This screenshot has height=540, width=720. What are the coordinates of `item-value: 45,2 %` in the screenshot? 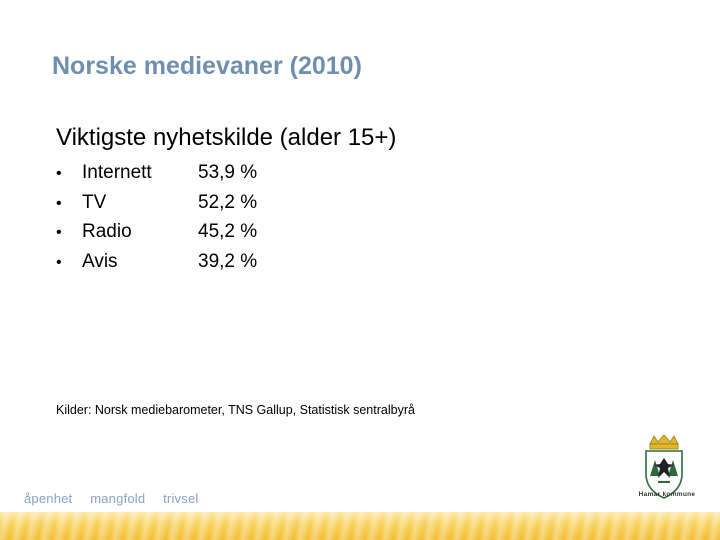 It's located at (228, 231).